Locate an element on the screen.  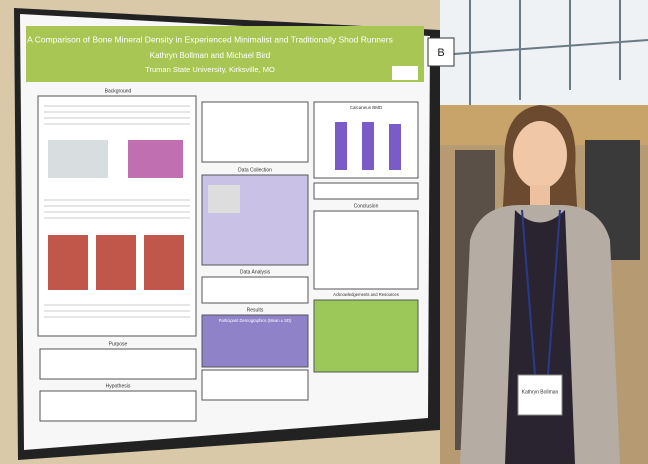
neck is located at coordinates (540, 197).